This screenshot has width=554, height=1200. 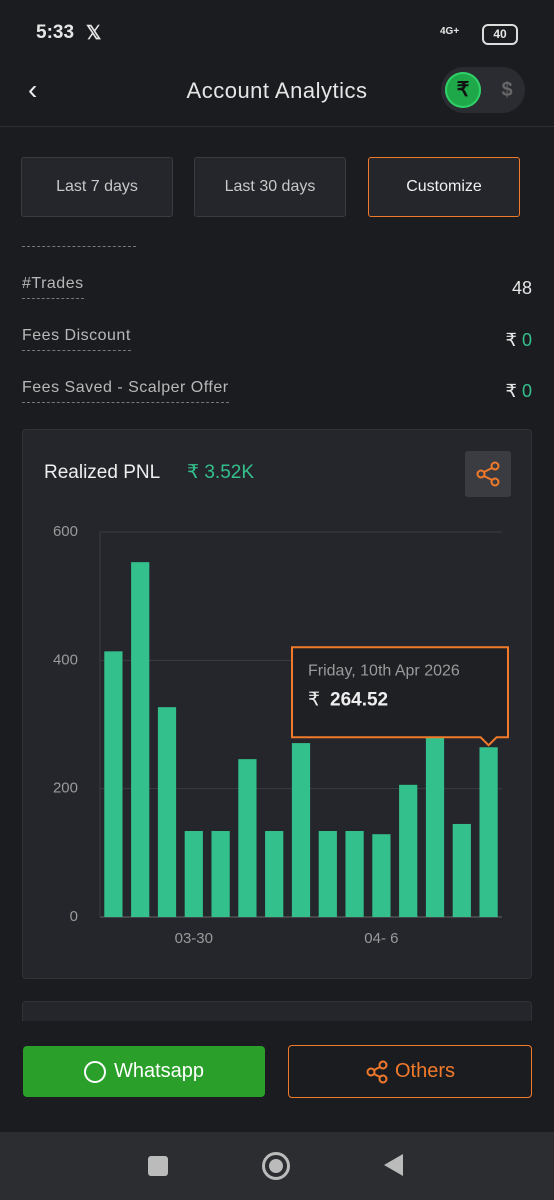 I want to click on others-button: Others, so click(x=410, y=1071).